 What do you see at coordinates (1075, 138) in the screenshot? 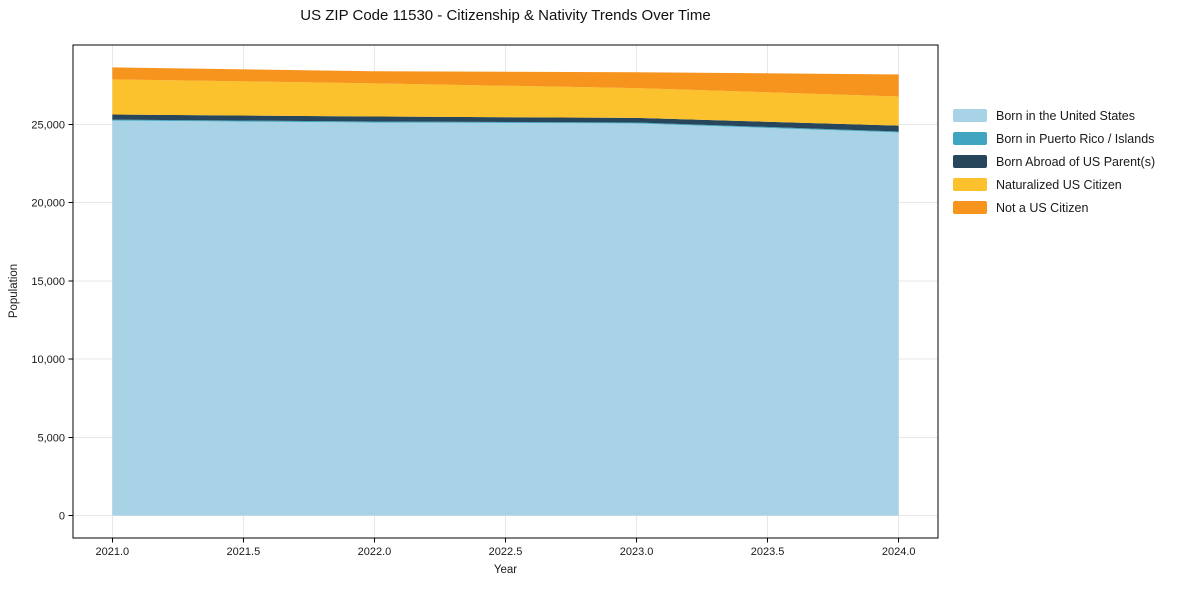
I see `legend-label: Born in Puerto Rico / Islands` at bounding box center [1075, 138].